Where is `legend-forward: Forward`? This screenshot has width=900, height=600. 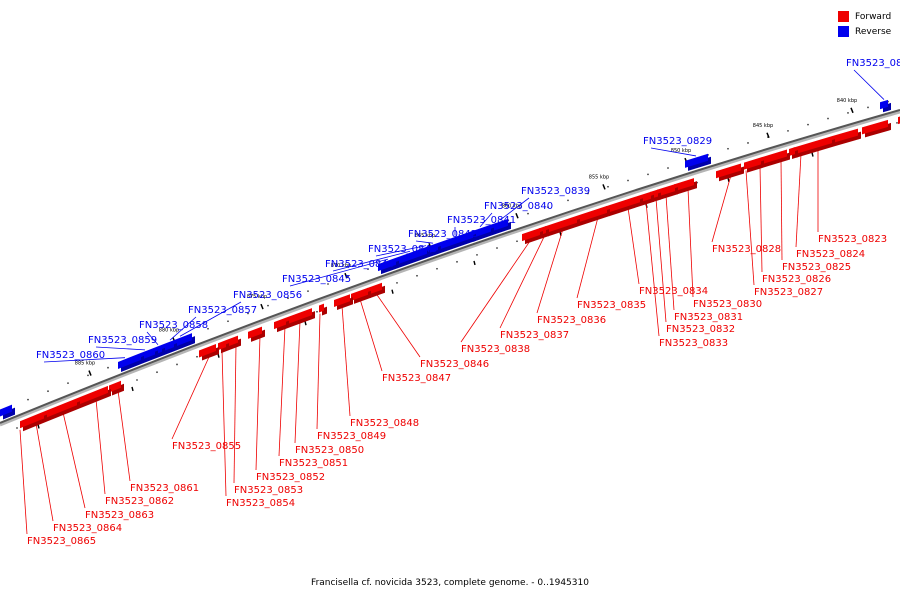 legend-forward: Forward is located at coordinates (869, 16).